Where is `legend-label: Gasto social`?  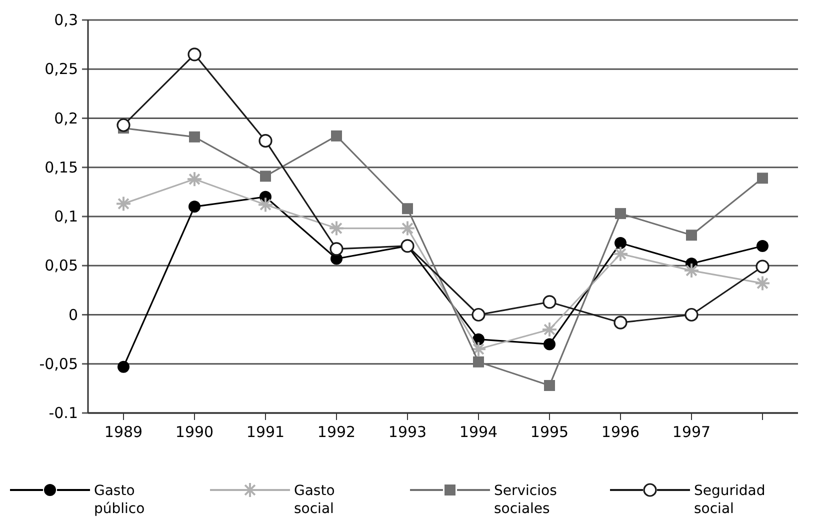 legend-label: Gasto social is located at coordinates (314, 500).